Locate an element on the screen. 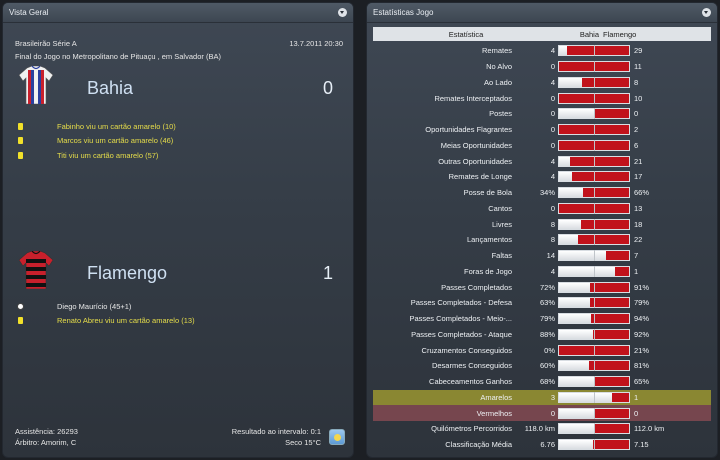  stat-label: Remates Interceptados is located at coordinates (473, 98).